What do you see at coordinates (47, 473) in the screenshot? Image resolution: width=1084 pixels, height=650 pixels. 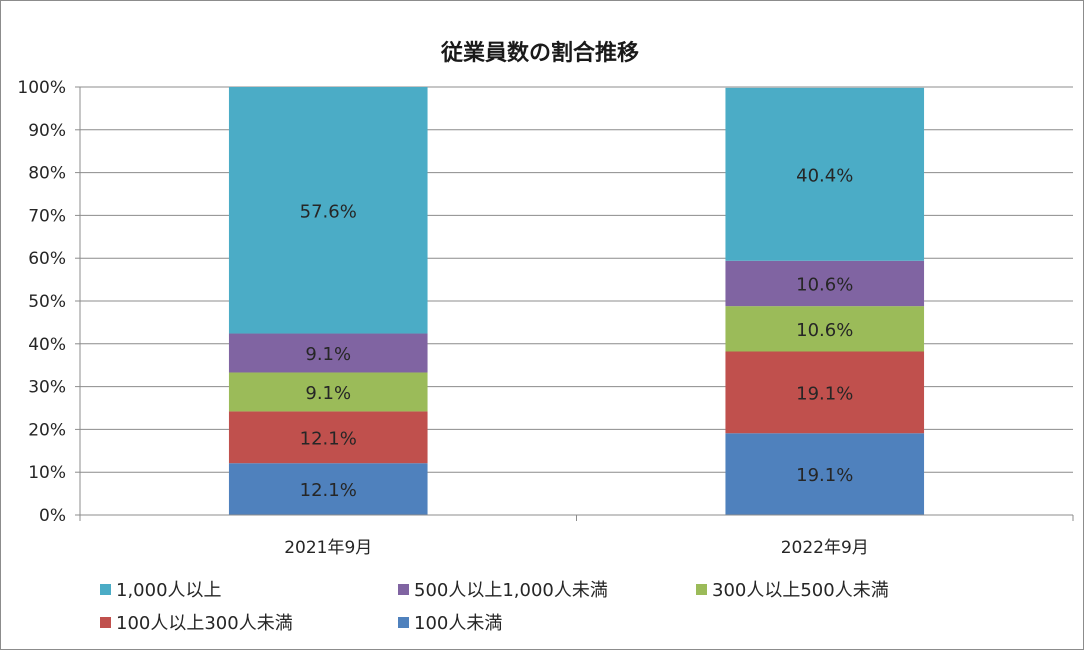 I see `y-tick-label: 10%` at bounding box center [47, 473].